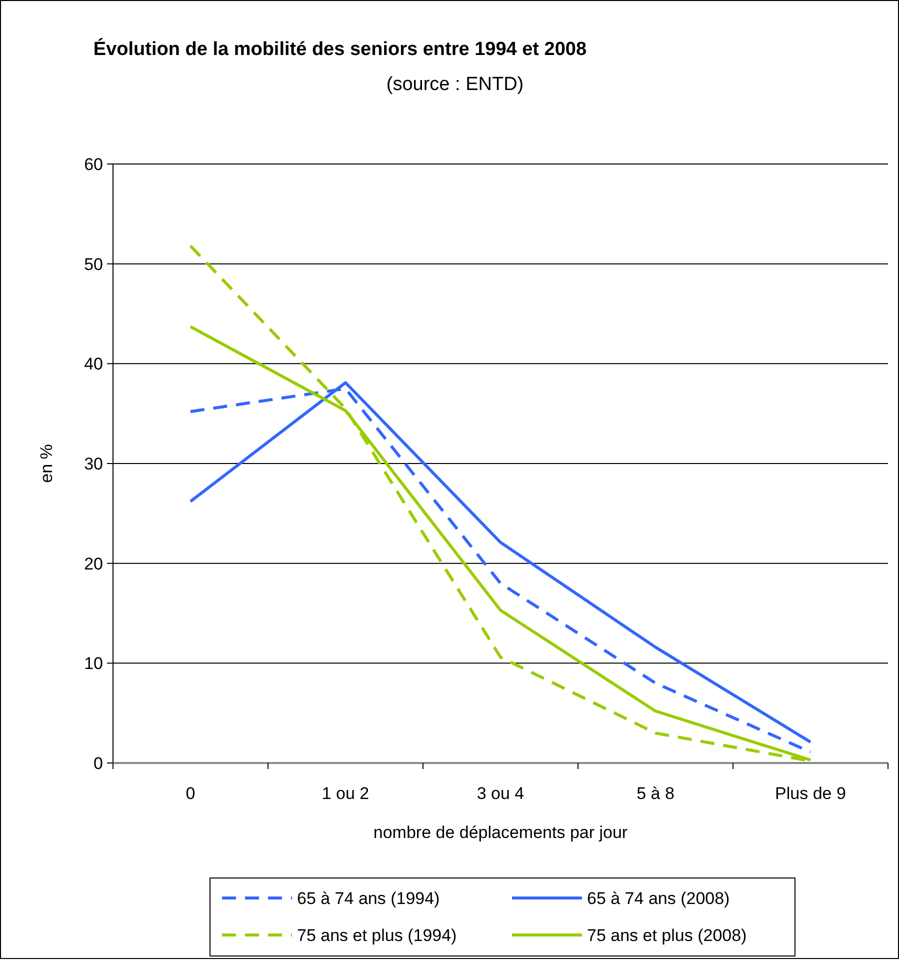 This screenshot has width=899, height=960. I want to click on chart-title: Évolution de la mobilité des seniors entre 1994 et 2008, so click(340, 49).